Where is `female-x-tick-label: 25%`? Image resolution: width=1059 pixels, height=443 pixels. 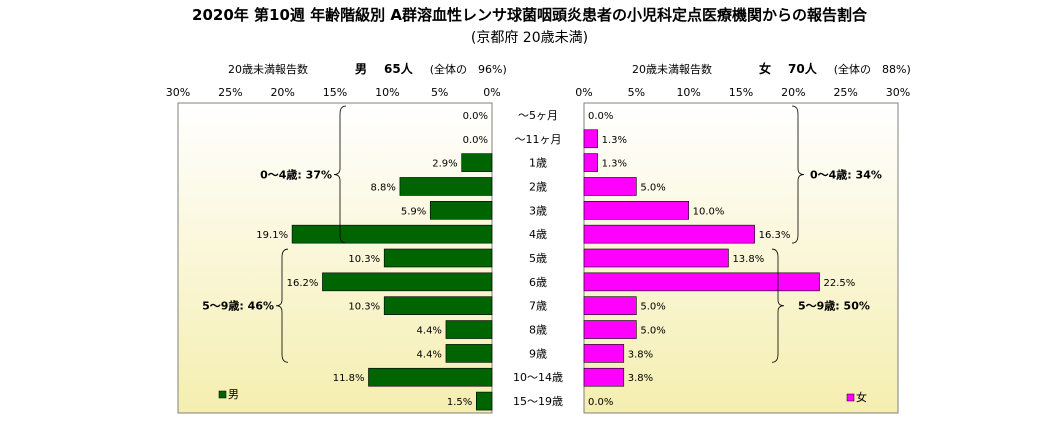
female-x-tick-label: 25% is located at coordinates (845, 92).